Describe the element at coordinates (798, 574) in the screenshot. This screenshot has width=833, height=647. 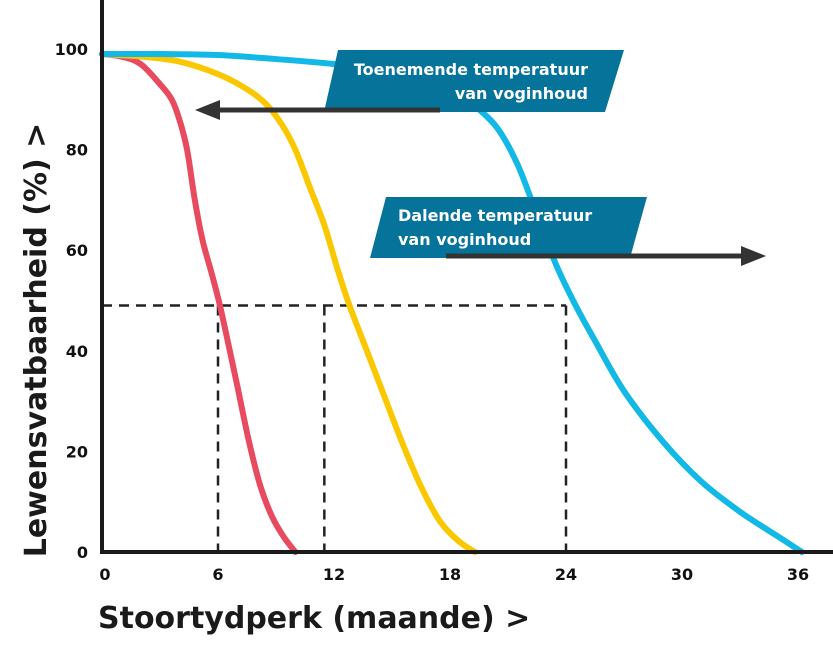
I see `x-tick-label: 36` at that location.